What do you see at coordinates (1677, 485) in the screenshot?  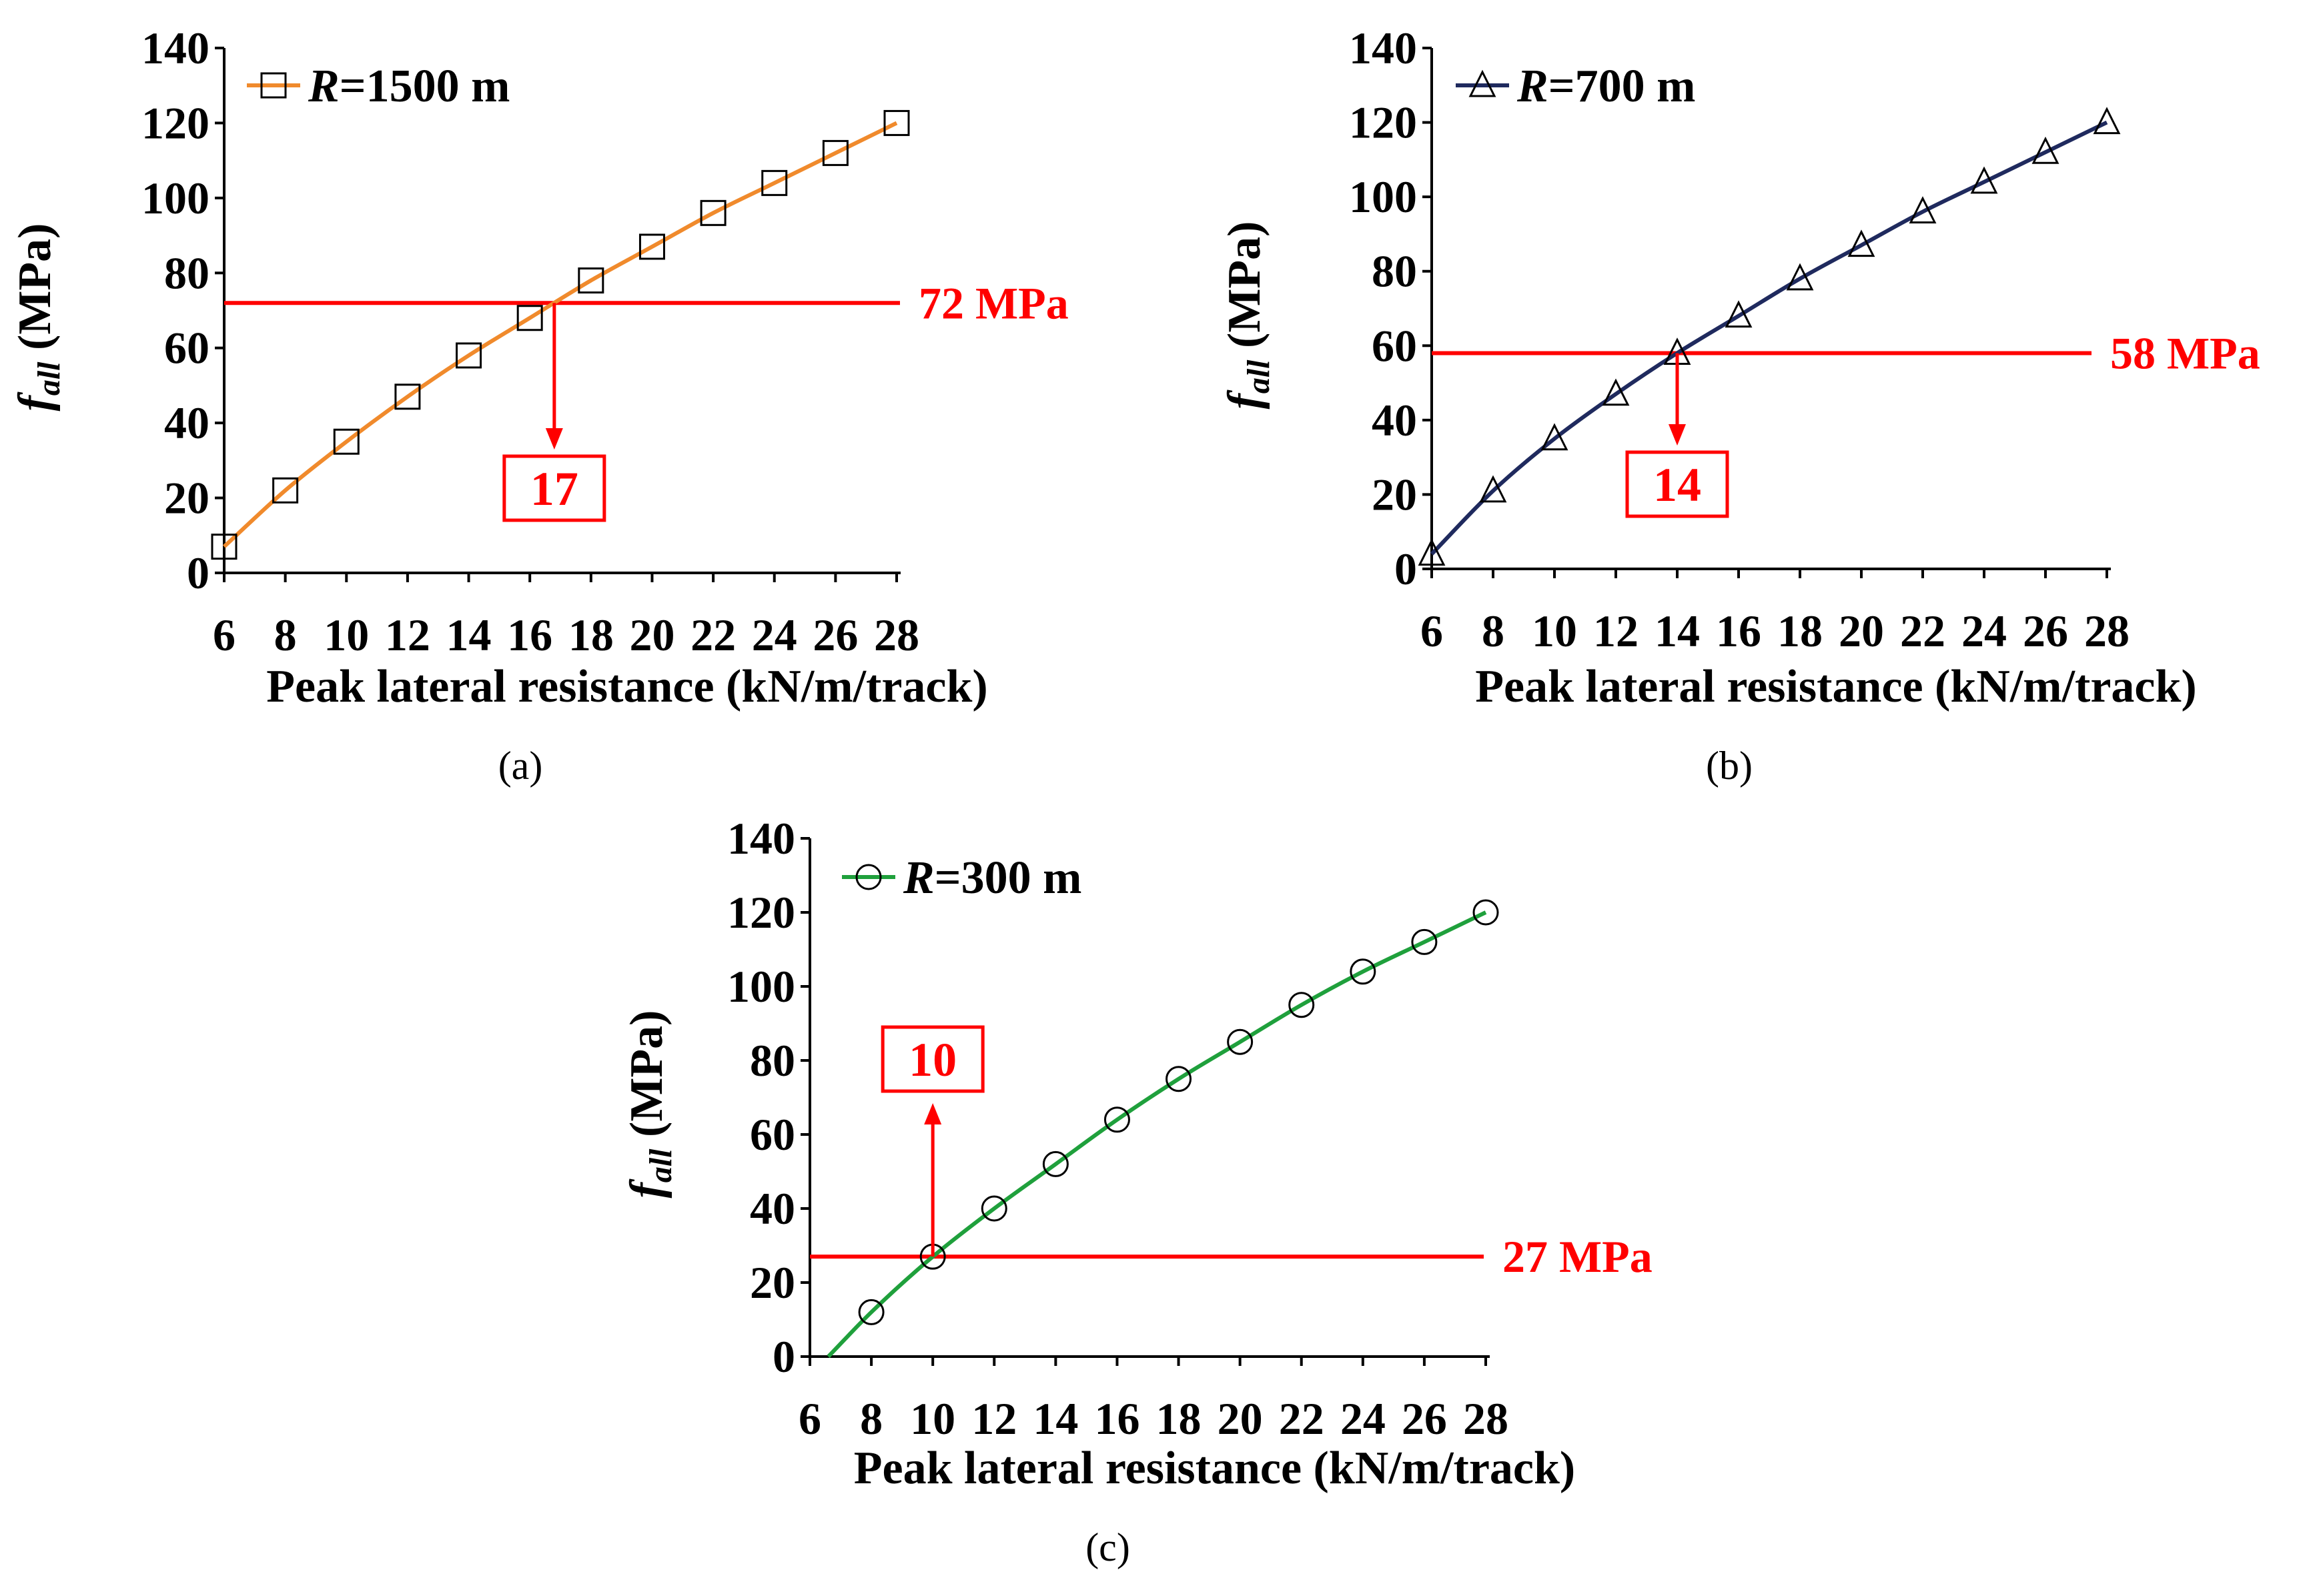 I see `callout-label: 14` at bounding box center [1677, 485].